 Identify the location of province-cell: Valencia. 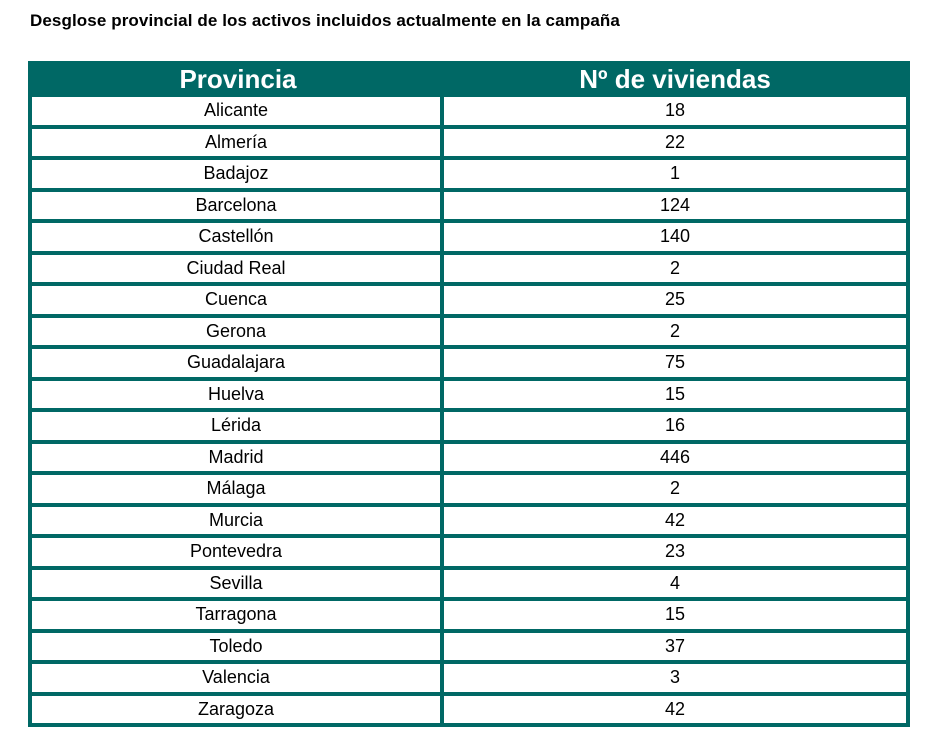
(236, 678).